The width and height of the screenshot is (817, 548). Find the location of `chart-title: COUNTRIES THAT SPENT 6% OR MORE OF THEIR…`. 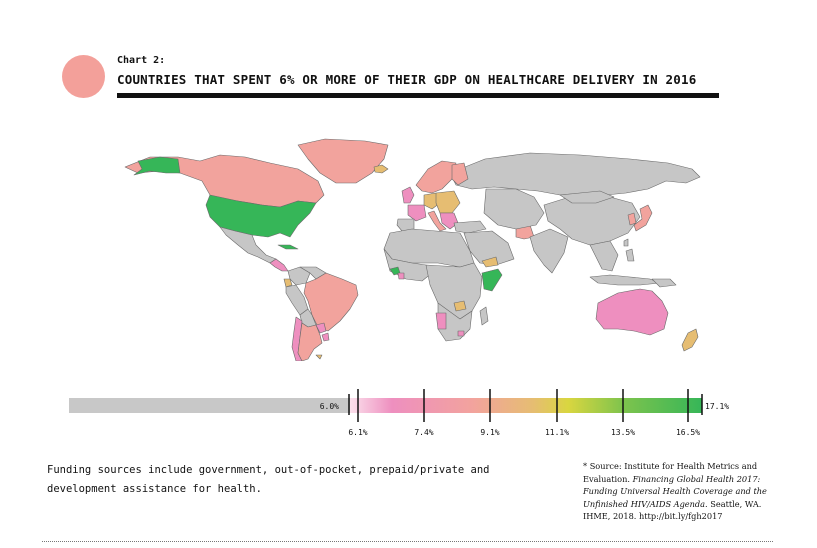

chart-title: COUNTRIES THAT SPENT 6% OR MORE OF THEIR… is located at coordinates (407, 79).